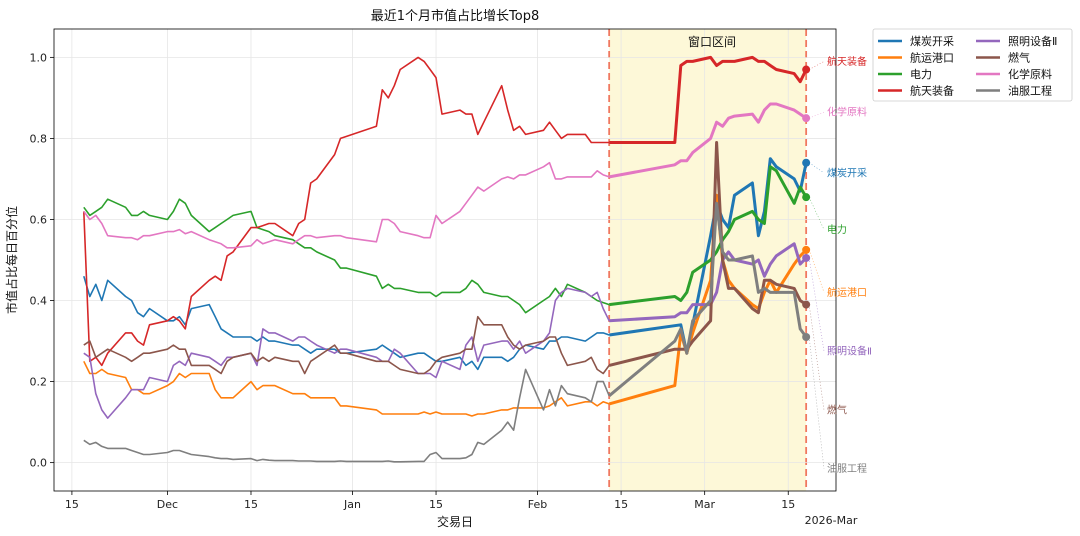 The height and width of the screenshot is (536, 1080). I want to click on series-end-label: 化学原料, so click(847, 112).